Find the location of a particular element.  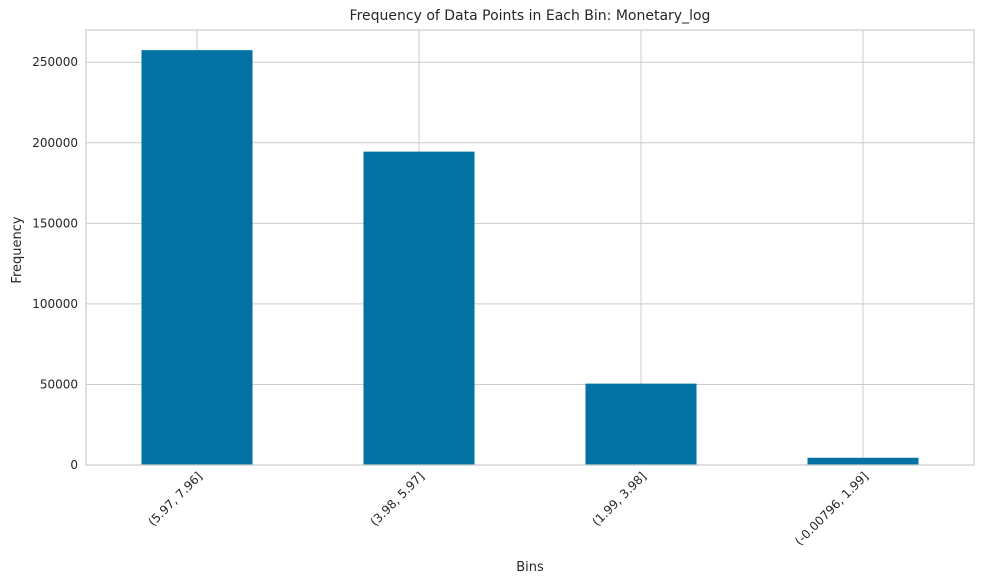

x-tick-label: (1.99, 3.98] is located at coordinates (619, 499).